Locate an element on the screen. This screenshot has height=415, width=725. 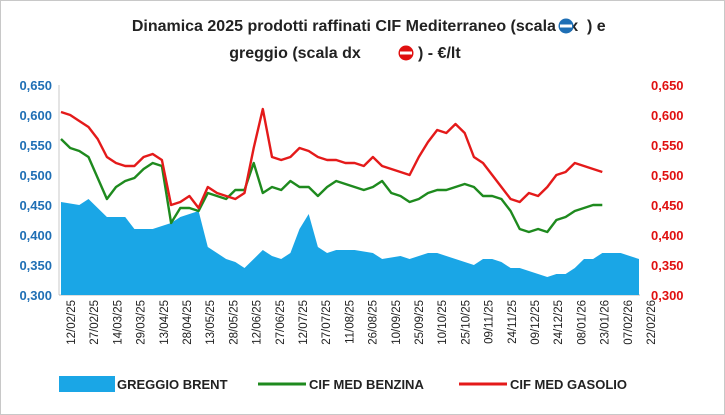
right-y-ticks: 0,650 0,600 0,550 0,500 0,450 0,400 0,350 0,300 is located at coordinates (667, 190).